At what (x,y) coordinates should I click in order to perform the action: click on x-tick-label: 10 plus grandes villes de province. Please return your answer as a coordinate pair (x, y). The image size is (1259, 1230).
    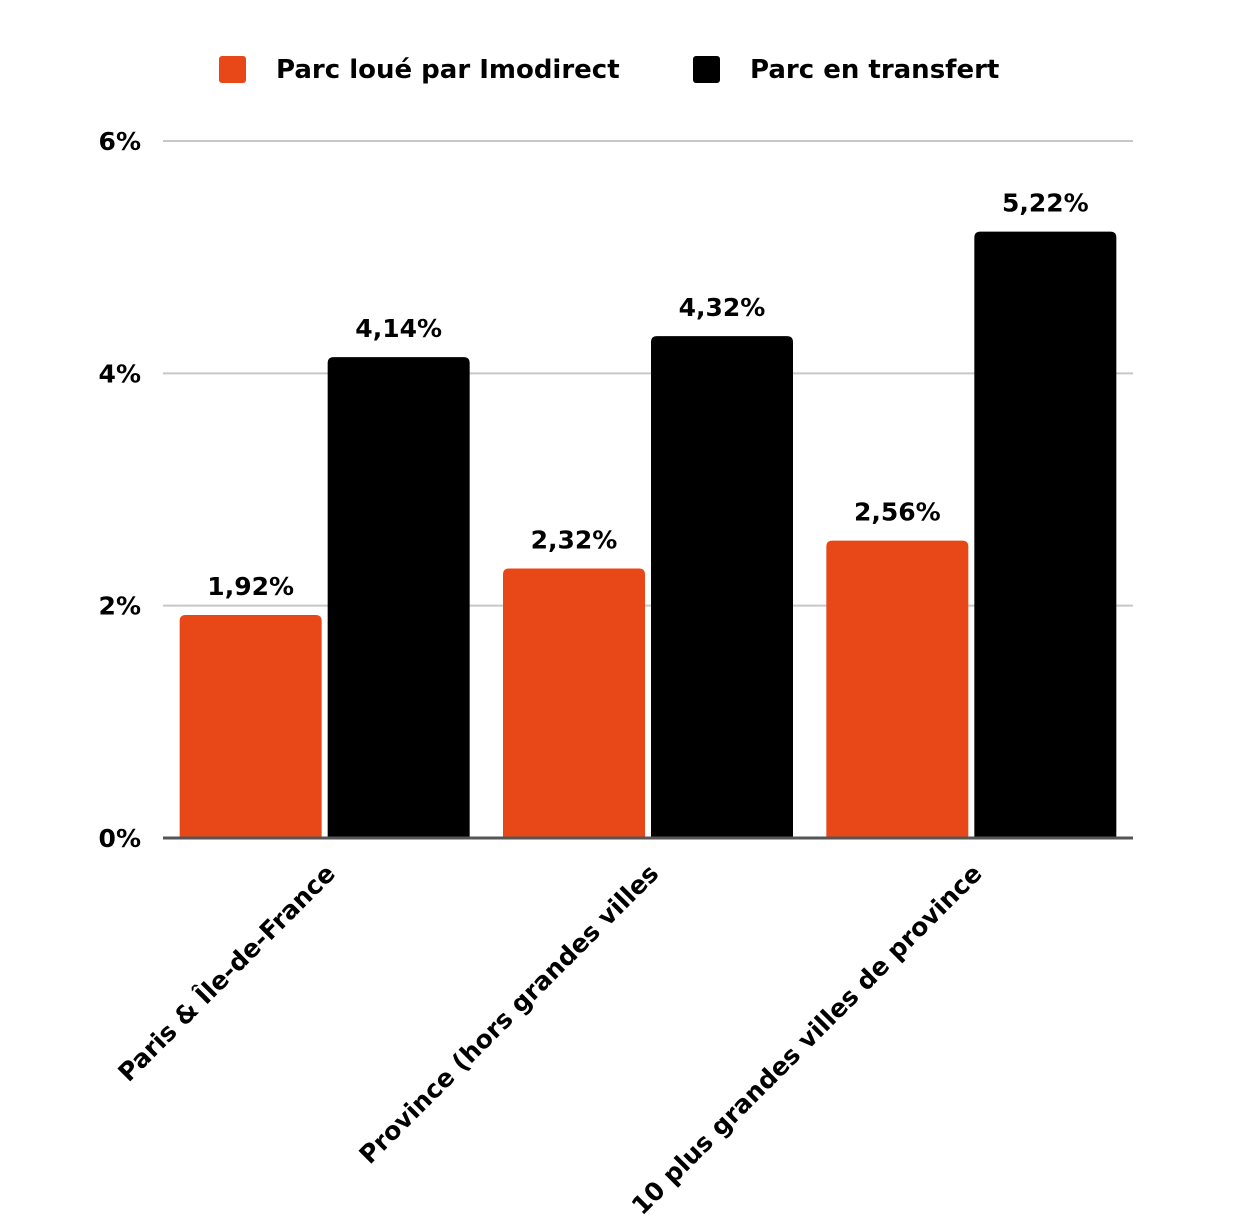
    Looking at the image, I should click on (807, 1040).